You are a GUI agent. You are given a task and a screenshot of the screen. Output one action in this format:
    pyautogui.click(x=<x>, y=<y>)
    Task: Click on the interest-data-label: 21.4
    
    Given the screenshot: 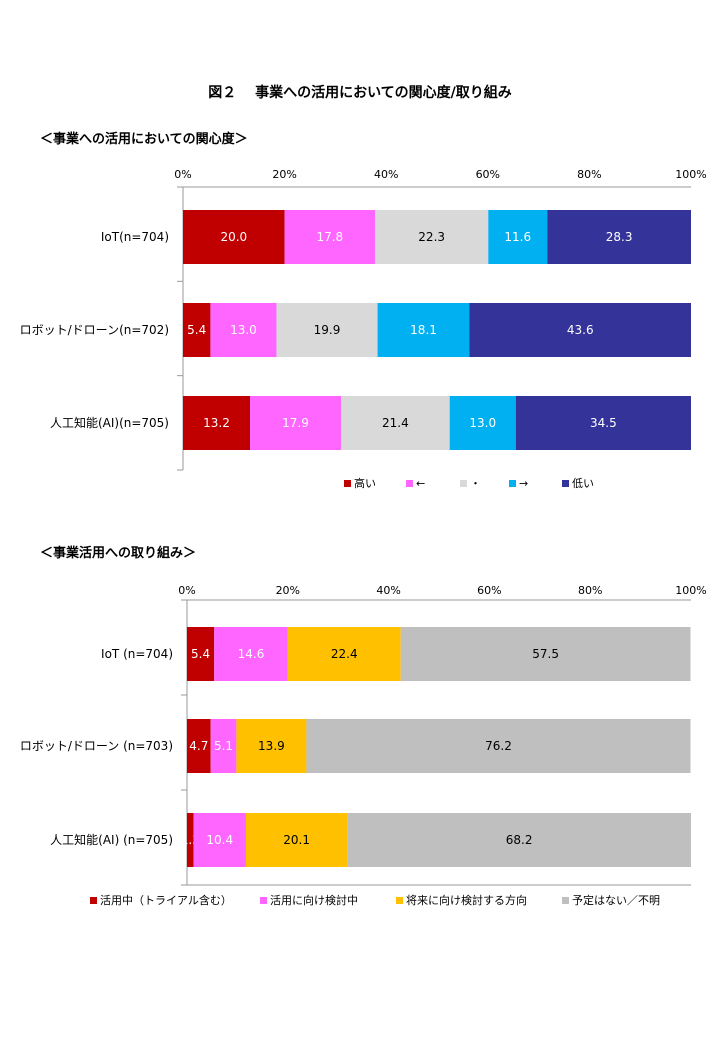 What is the action you would take?
    pyautogui.click(x=395, y=423)
    